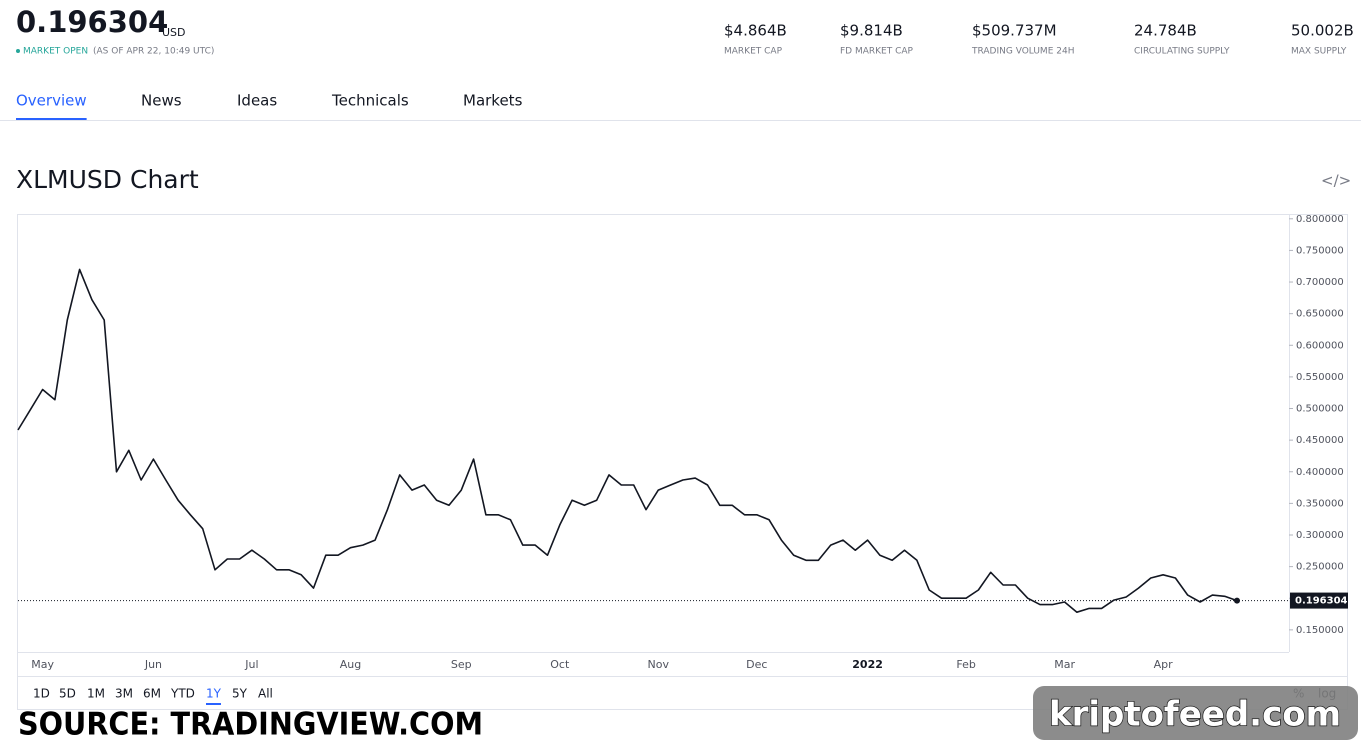  Describe the element at coordinates (251, 664) in the screenshot. I see `x-tick-label: Jul` at that location.